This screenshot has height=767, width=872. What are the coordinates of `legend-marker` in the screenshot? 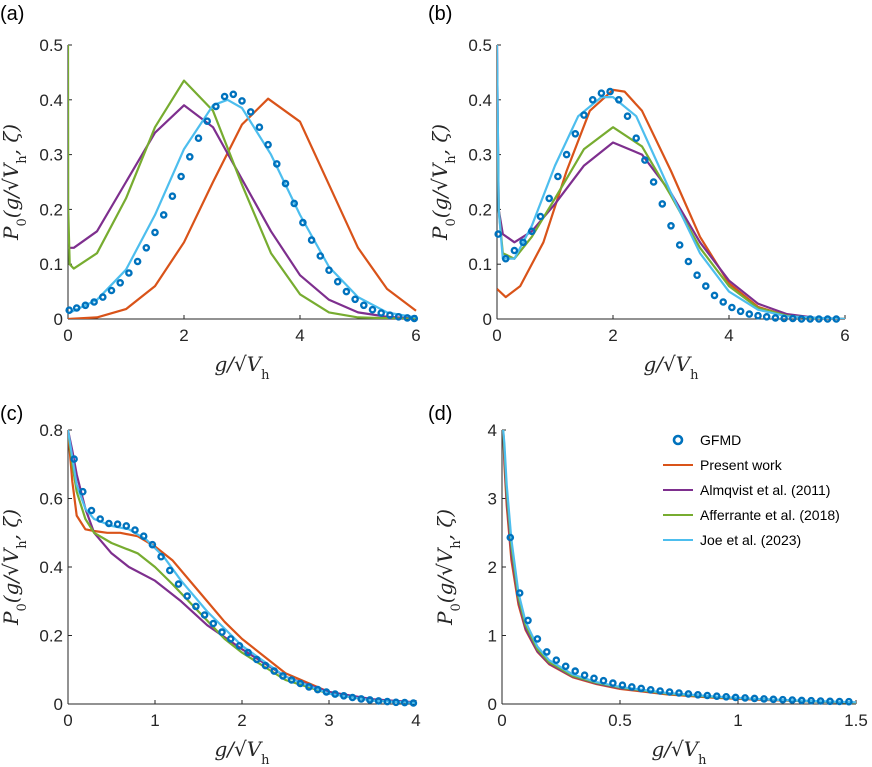 It's located at (678, 440).